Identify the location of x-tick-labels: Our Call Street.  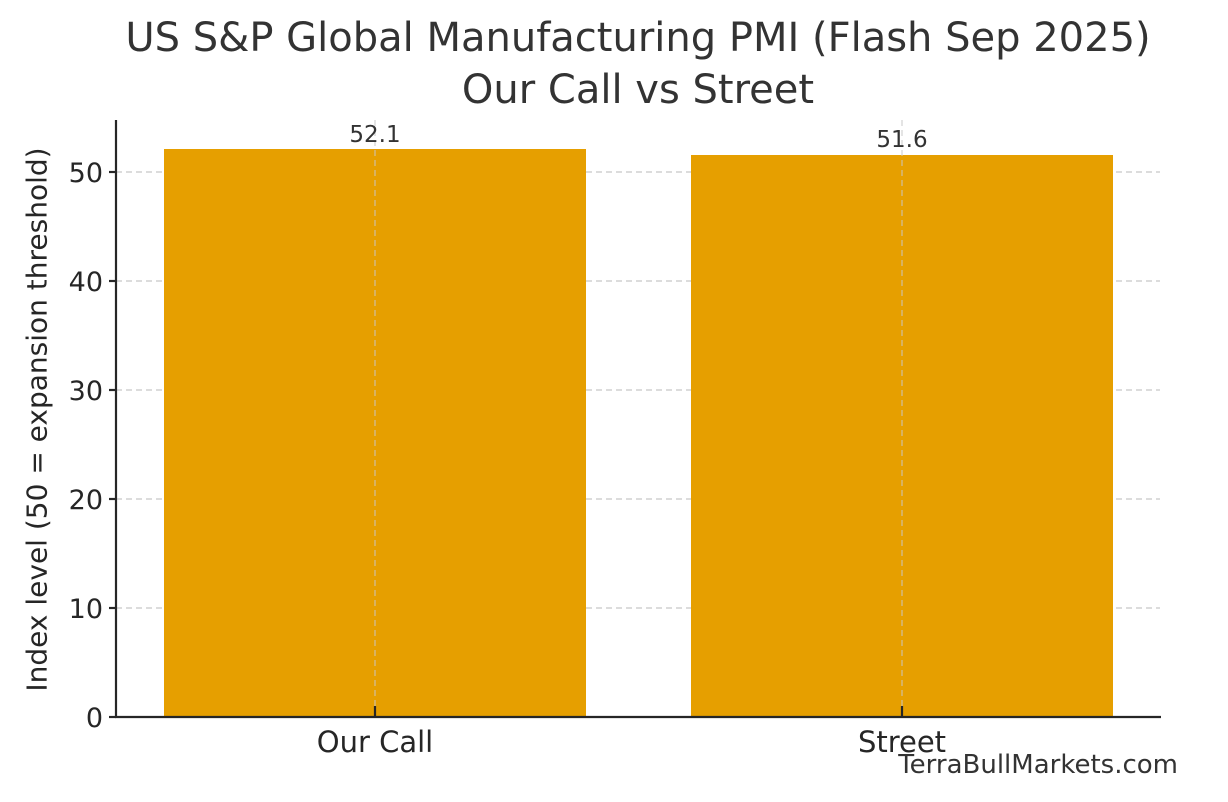
(631, 742).